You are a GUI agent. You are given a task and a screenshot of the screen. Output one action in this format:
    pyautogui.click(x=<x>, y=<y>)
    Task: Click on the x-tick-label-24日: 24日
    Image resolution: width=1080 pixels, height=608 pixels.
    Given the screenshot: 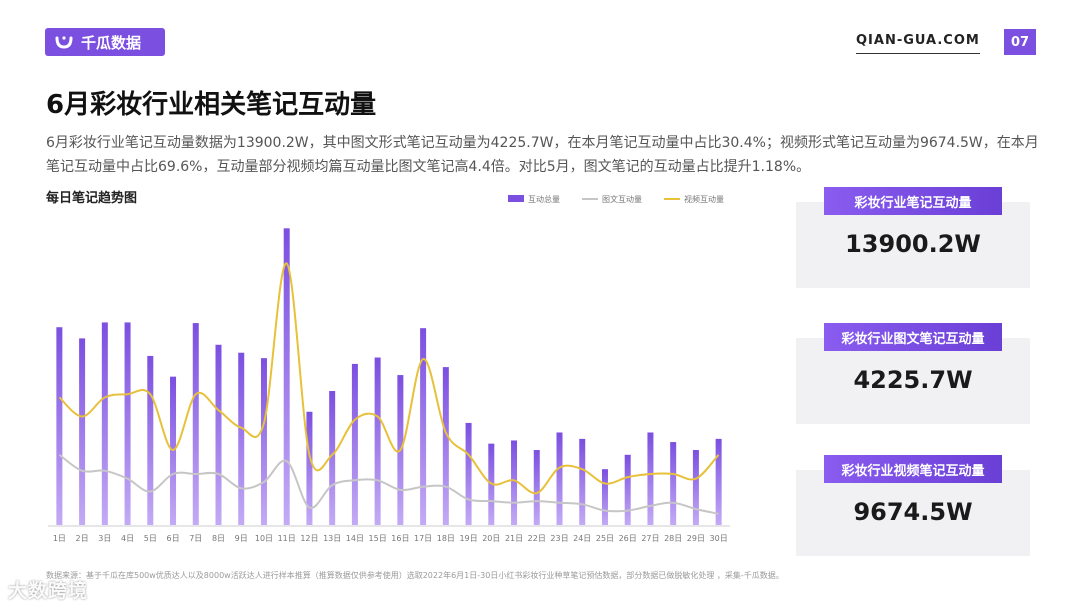 What is the action you would take?
    pyautogui.click(x=582, y=538)
    